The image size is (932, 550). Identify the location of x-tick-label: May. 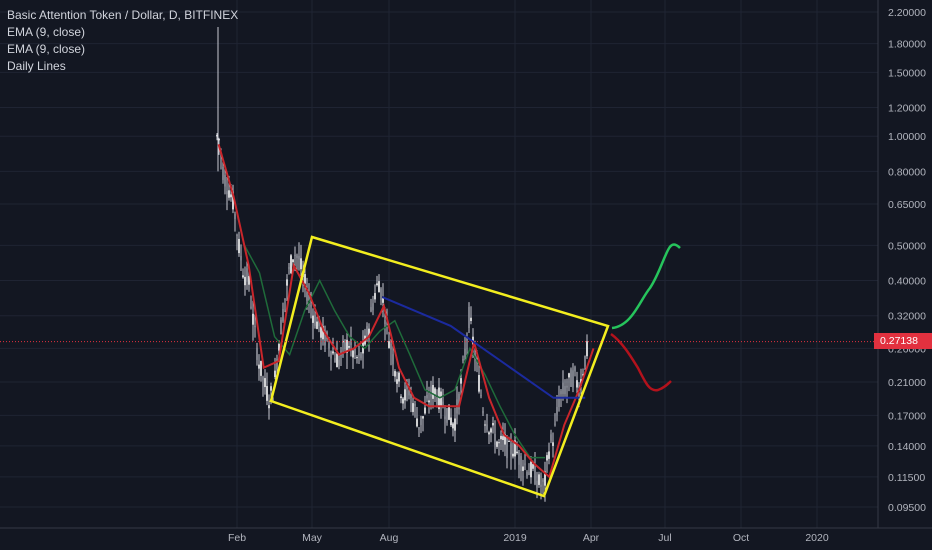
(312, 538).